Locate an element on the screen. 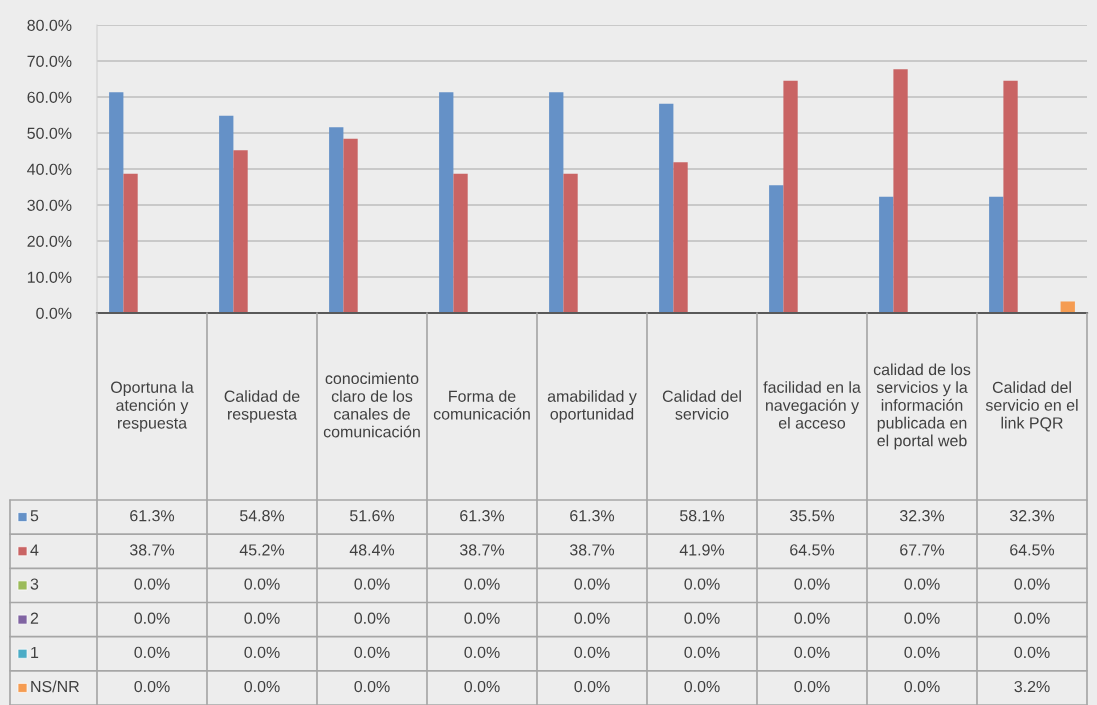 The width and height of the screenshot is (1097, 705). data-label: 48.4% is located at coordinates (372, 550).